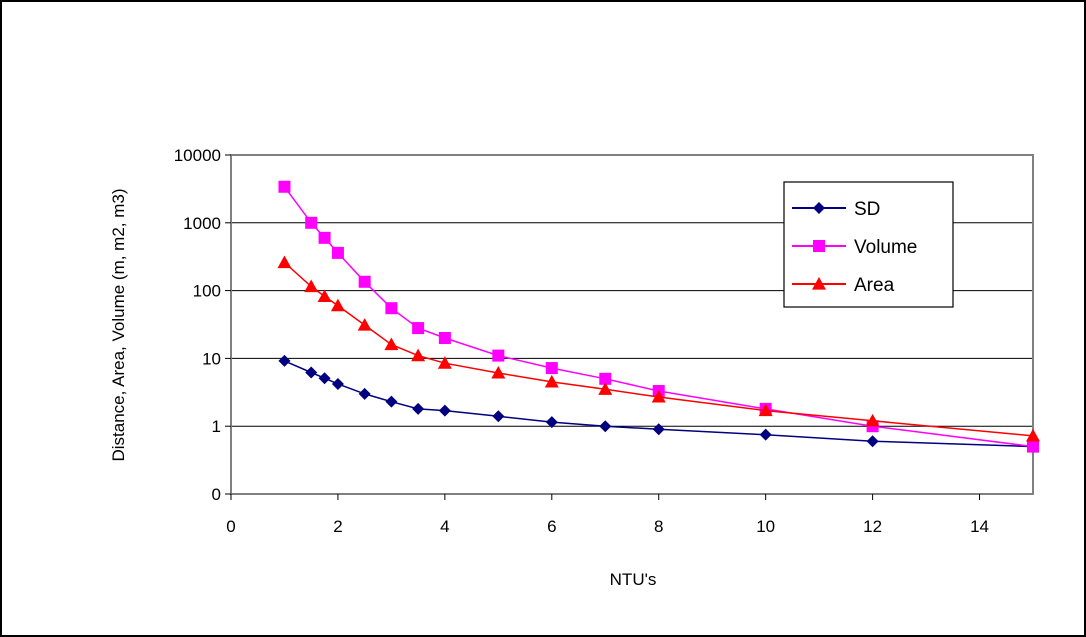  I want to click on x-tick-label: 4, so click(444, 526).